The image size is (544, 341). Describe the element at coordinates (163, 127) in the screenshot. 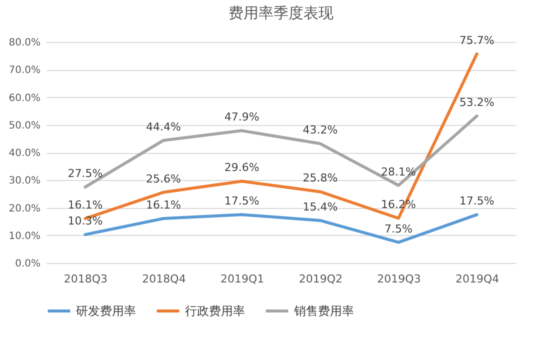

I see `data-label: 44.4%` at that location.